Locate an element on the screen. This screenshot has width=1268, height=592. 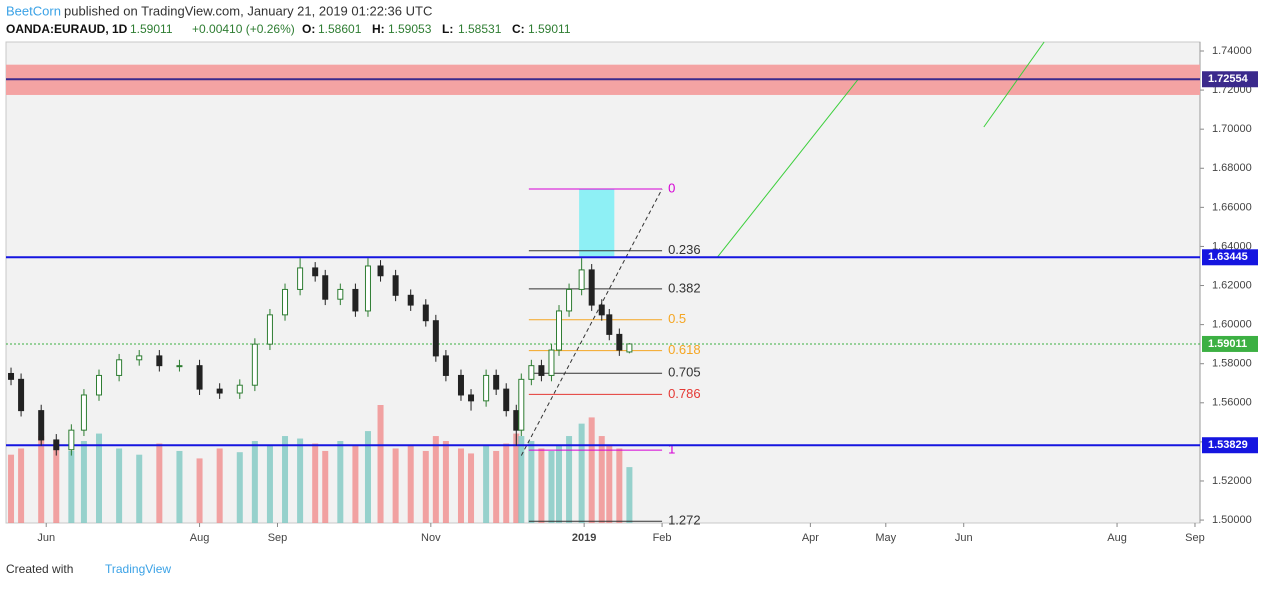
quote-label: O: is located at coordinates (308, 29).